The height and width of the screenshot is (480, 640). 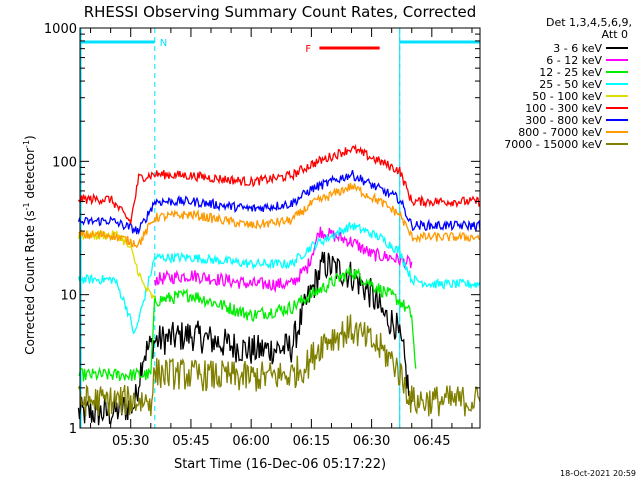 What do you see at coordinates (250, 441) in the screenshot?
I see `x-tick-label: 06:00` at bounding box center [250, 441].